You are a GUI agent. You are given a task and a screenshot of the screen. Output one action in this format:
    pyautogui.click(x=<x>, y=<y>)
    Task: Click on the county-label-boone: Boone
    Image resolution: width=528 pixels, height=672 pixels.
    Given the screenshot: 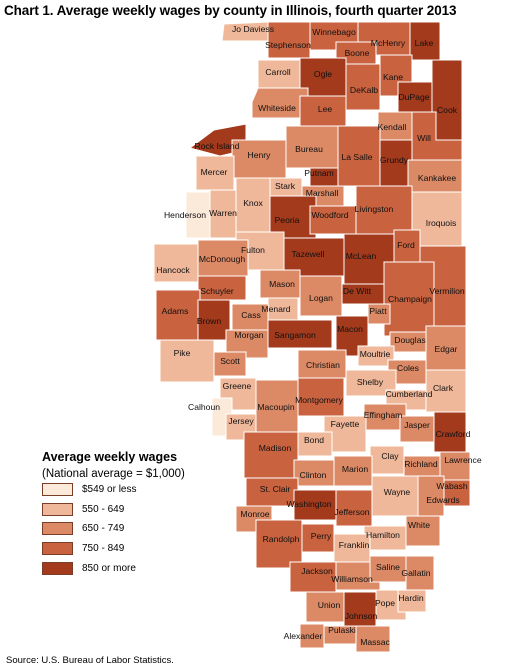 What is the action you would take?
    pyautogui.click(x=357, y=53)
    